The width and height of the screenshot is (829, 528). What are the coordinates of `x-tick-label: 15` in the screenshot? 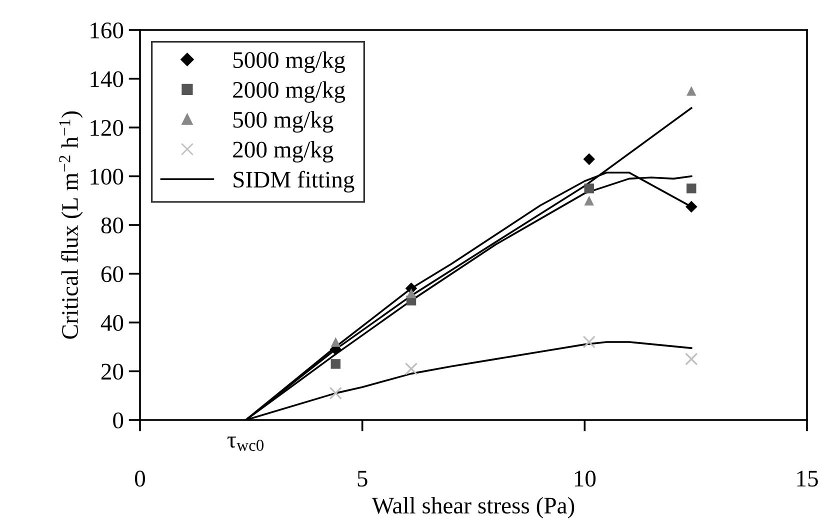 It's located at (807, 478).